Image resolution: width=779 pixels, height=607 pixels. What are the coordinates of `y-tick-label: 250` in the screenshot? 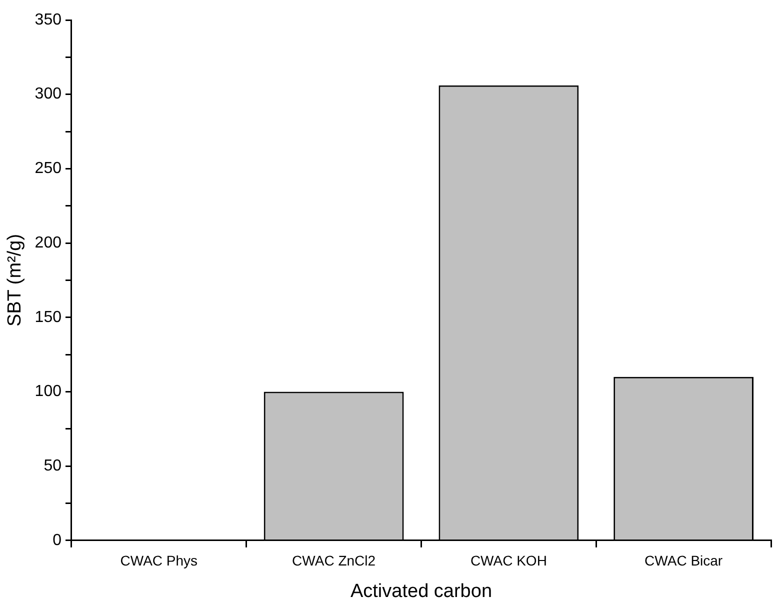 It's located at (48, 169).